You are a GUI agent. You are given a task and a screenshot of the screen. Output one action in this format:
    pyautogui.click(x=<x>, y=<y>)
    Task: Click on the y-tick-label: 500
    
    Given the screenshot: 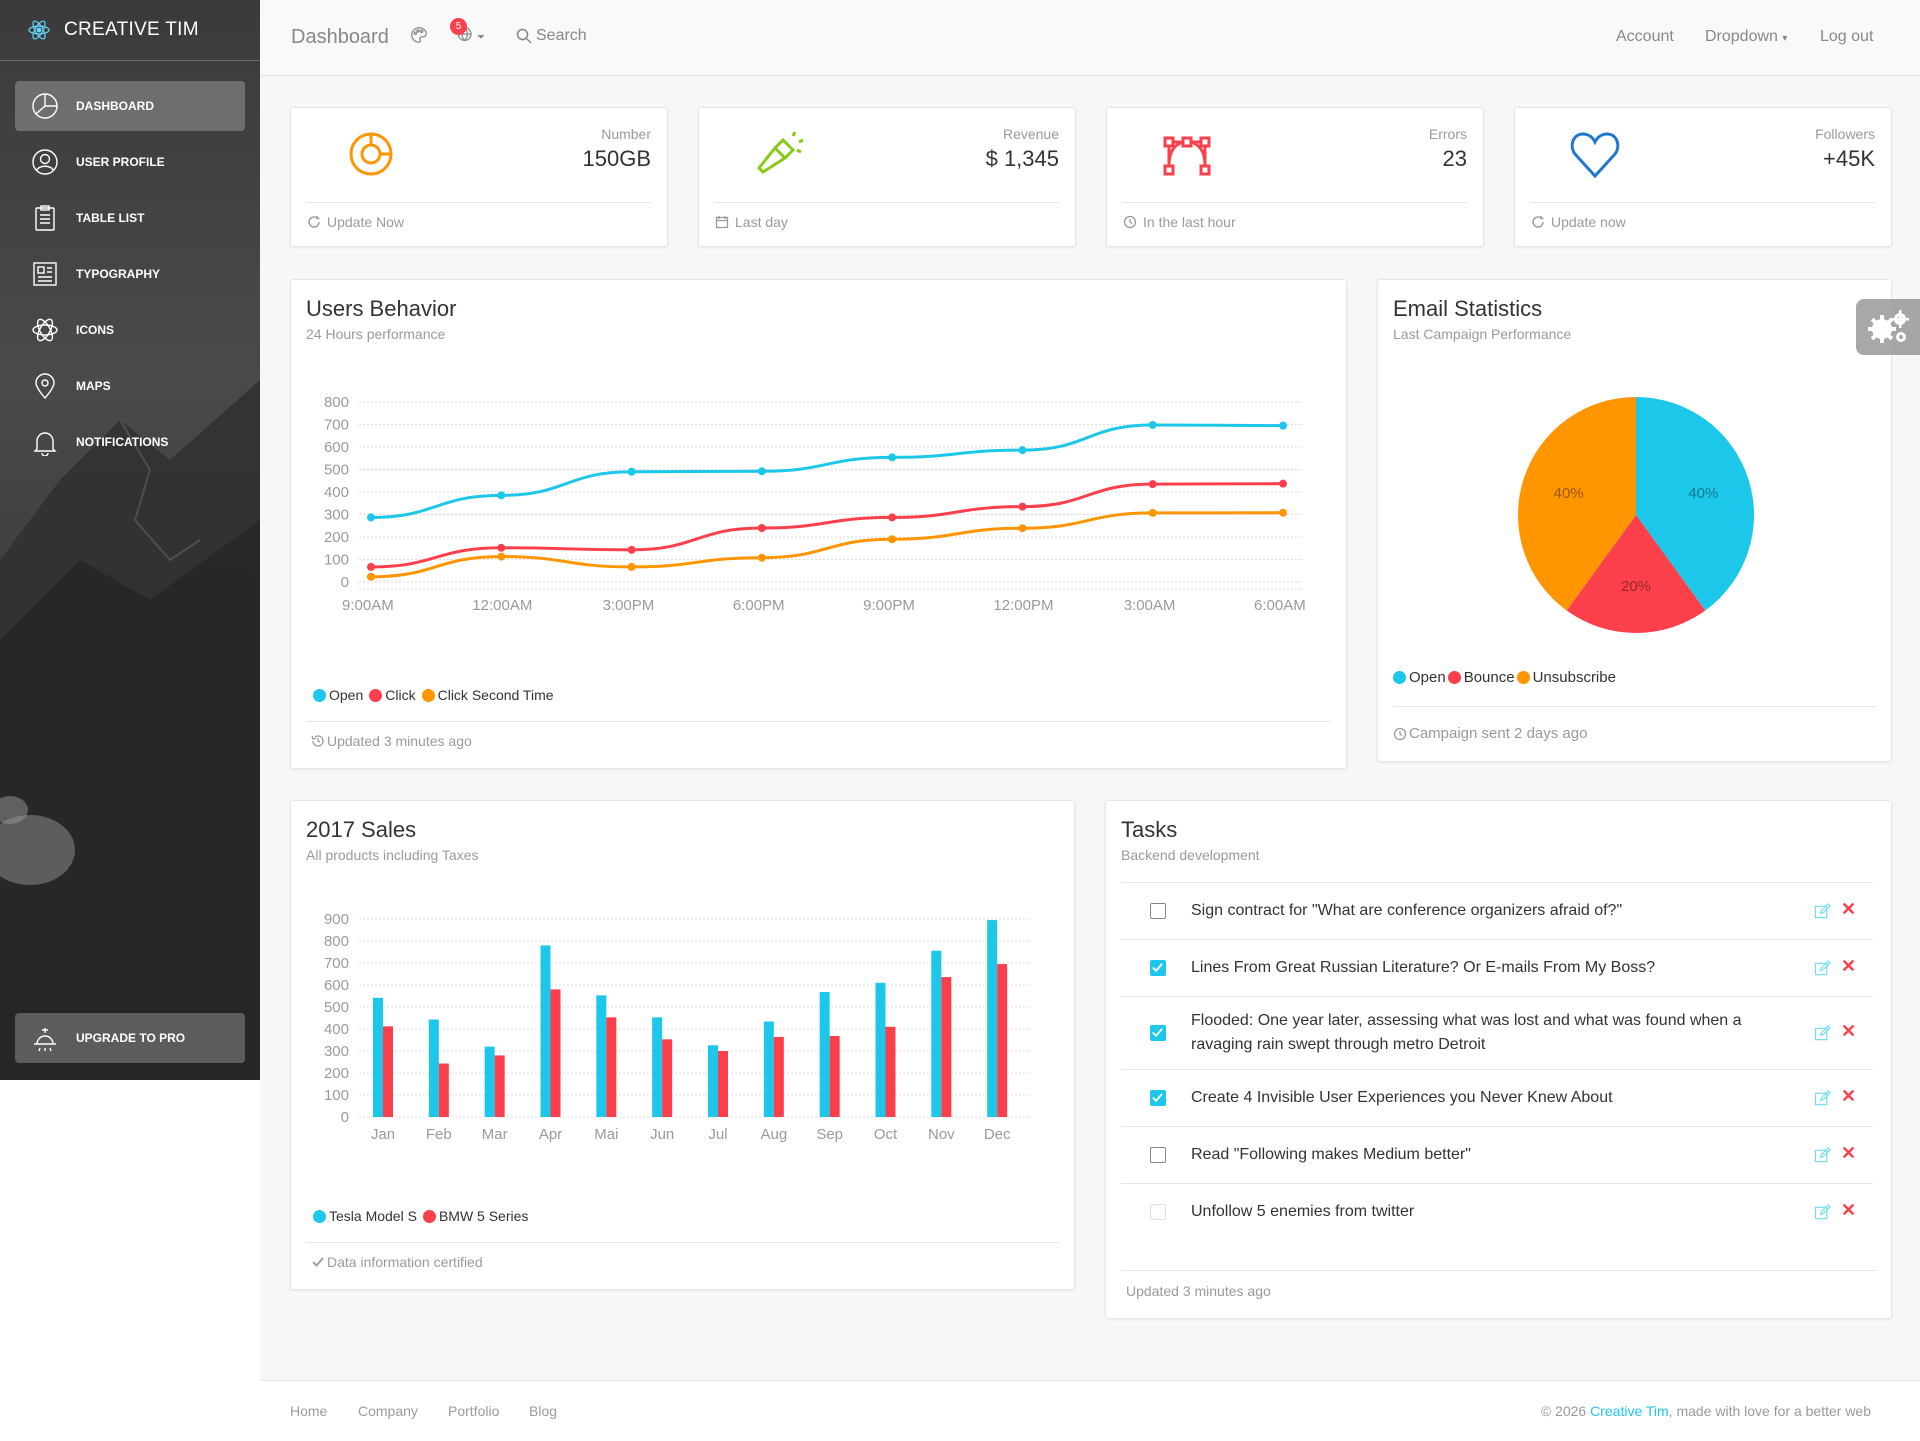 What is the action you would take?
    pyautogui.click(x=336, y=1007)
    